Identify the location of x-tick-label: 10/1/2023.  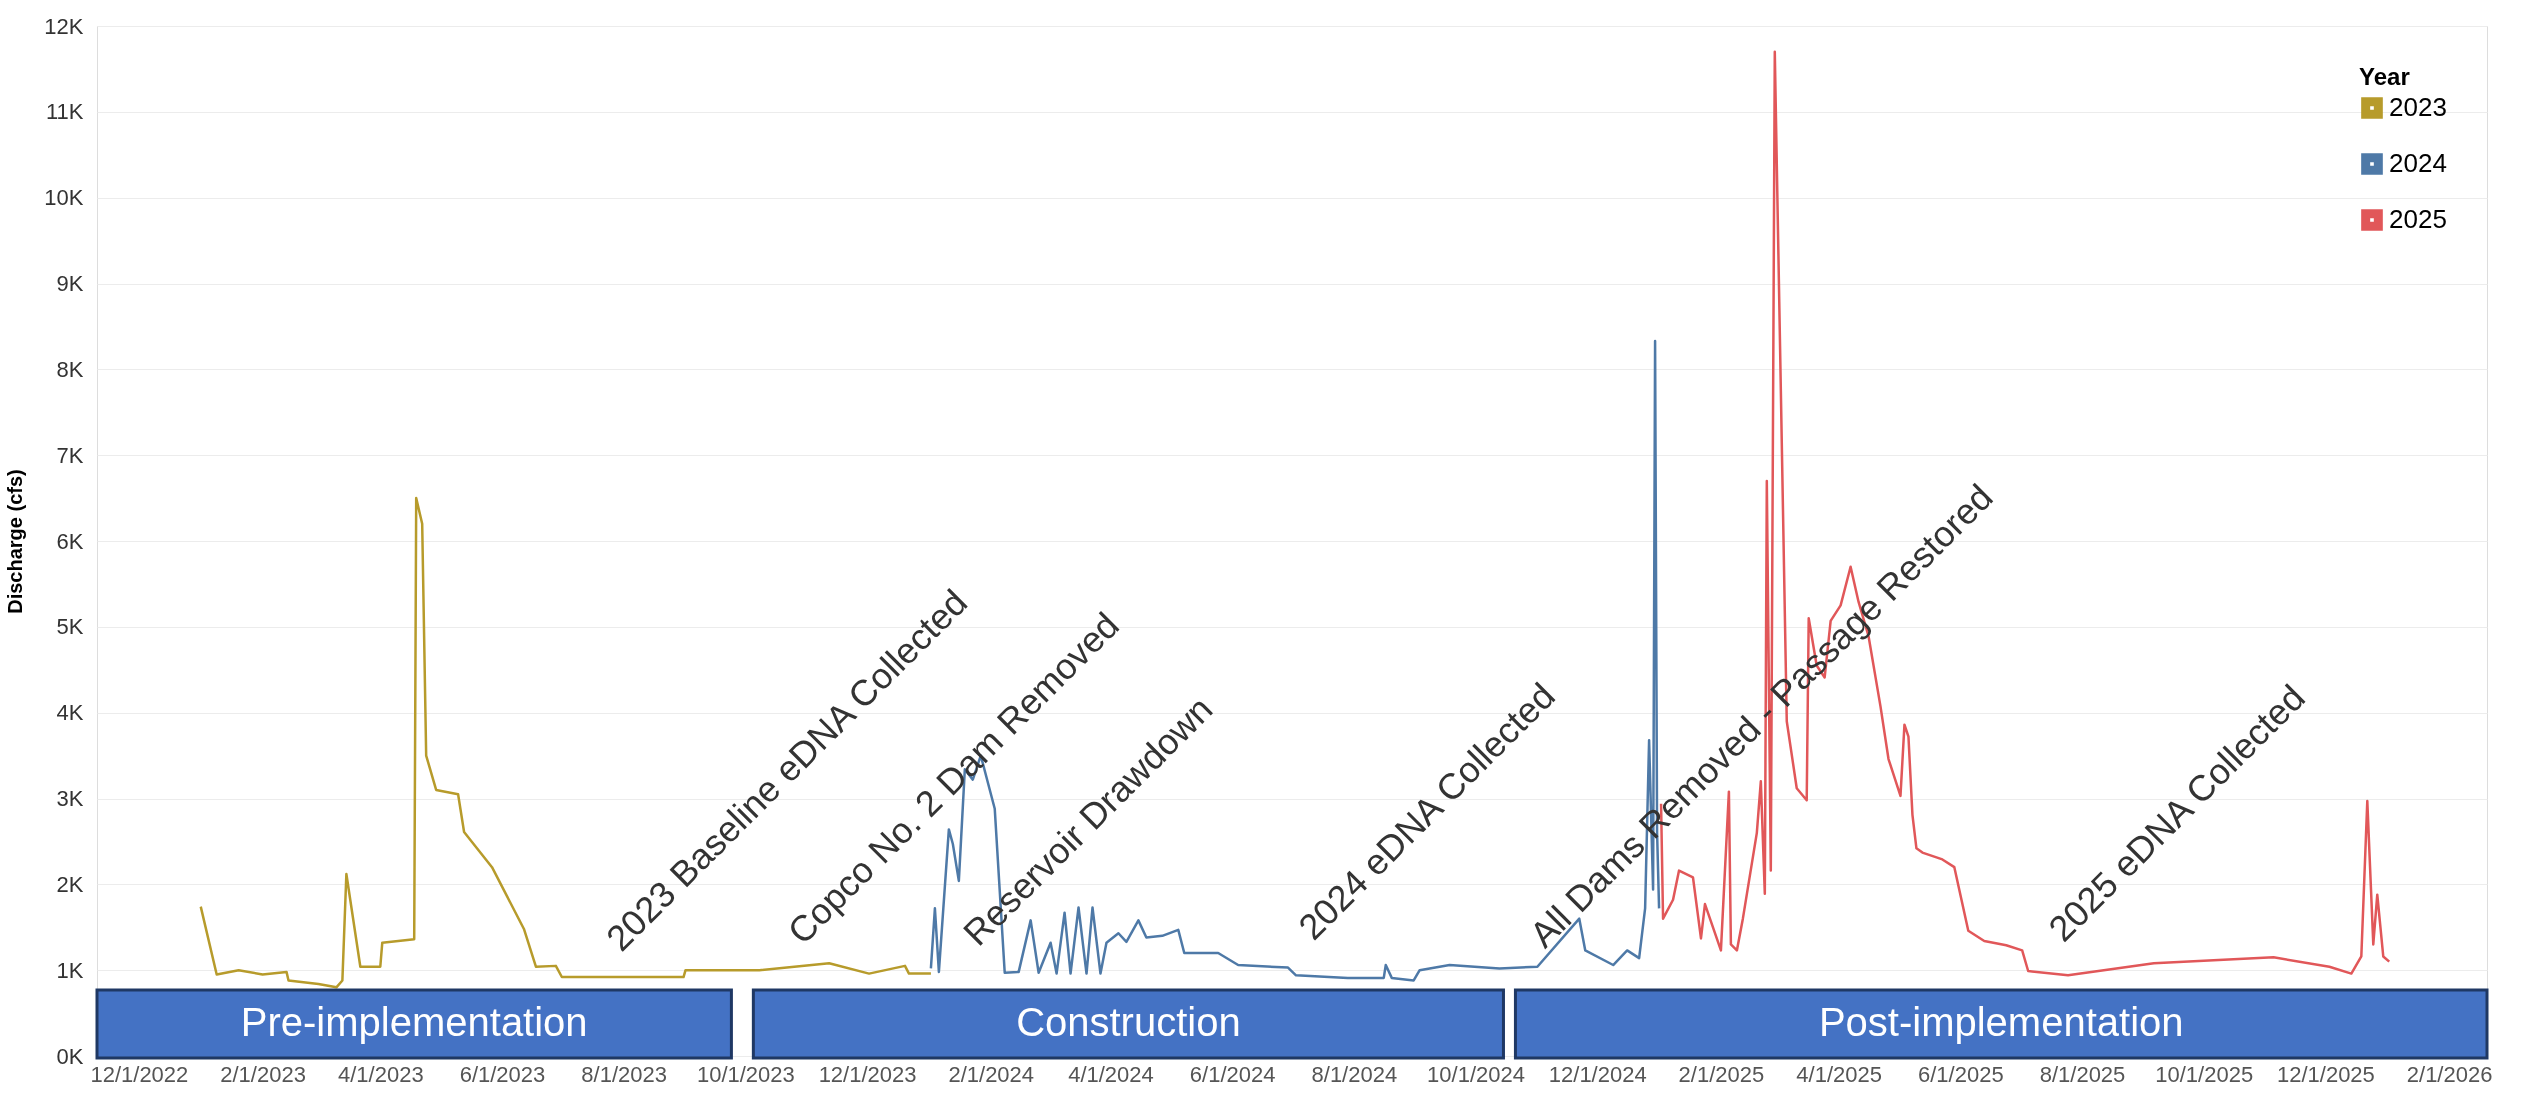
(745, 1074).